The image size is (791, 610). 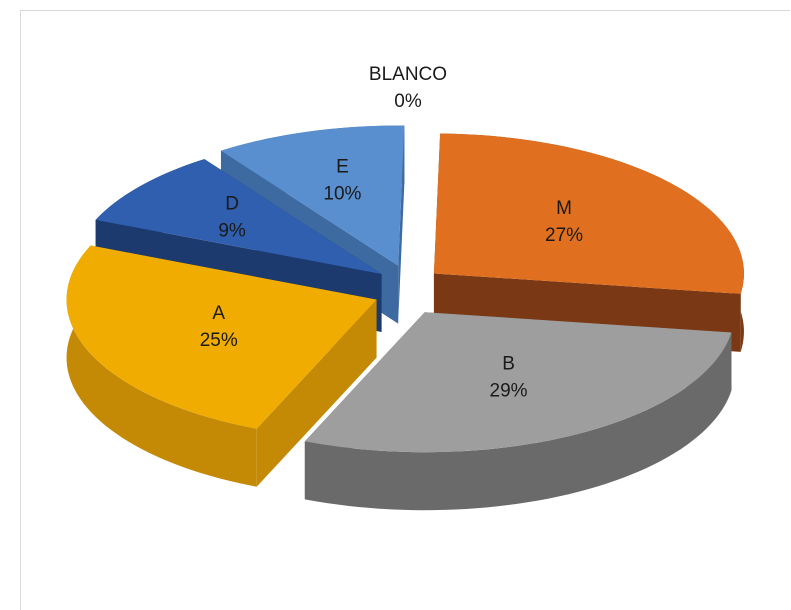 What do you see at coordinates (509, 390) in the screenshot?
I see `slice-value-b: 29%` at bounding box center [509, 390].